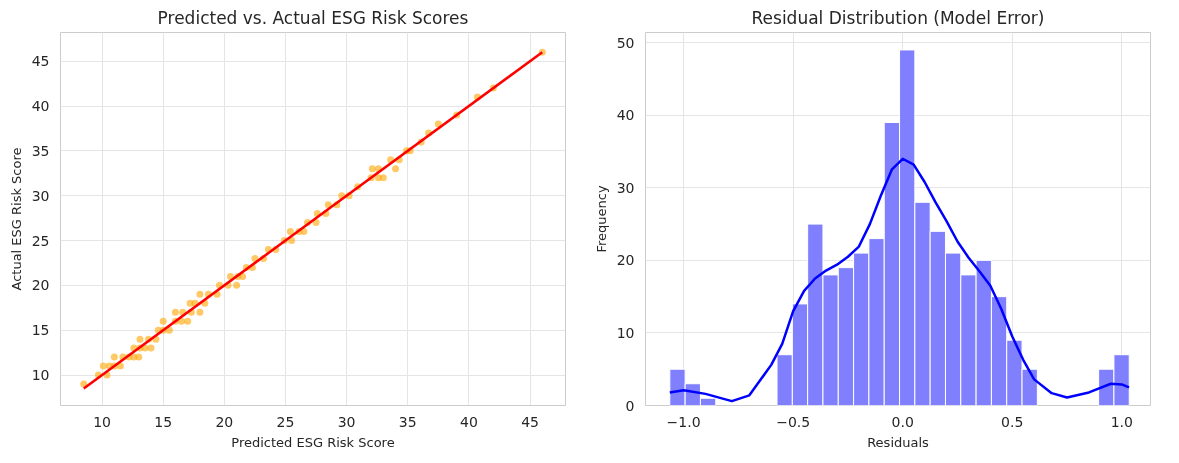 The height and width of the screenshot is (463, 1179). Describe the element at coordinates (40, 330) in the screenshot. I see `y-tick-label: 15` at that location.